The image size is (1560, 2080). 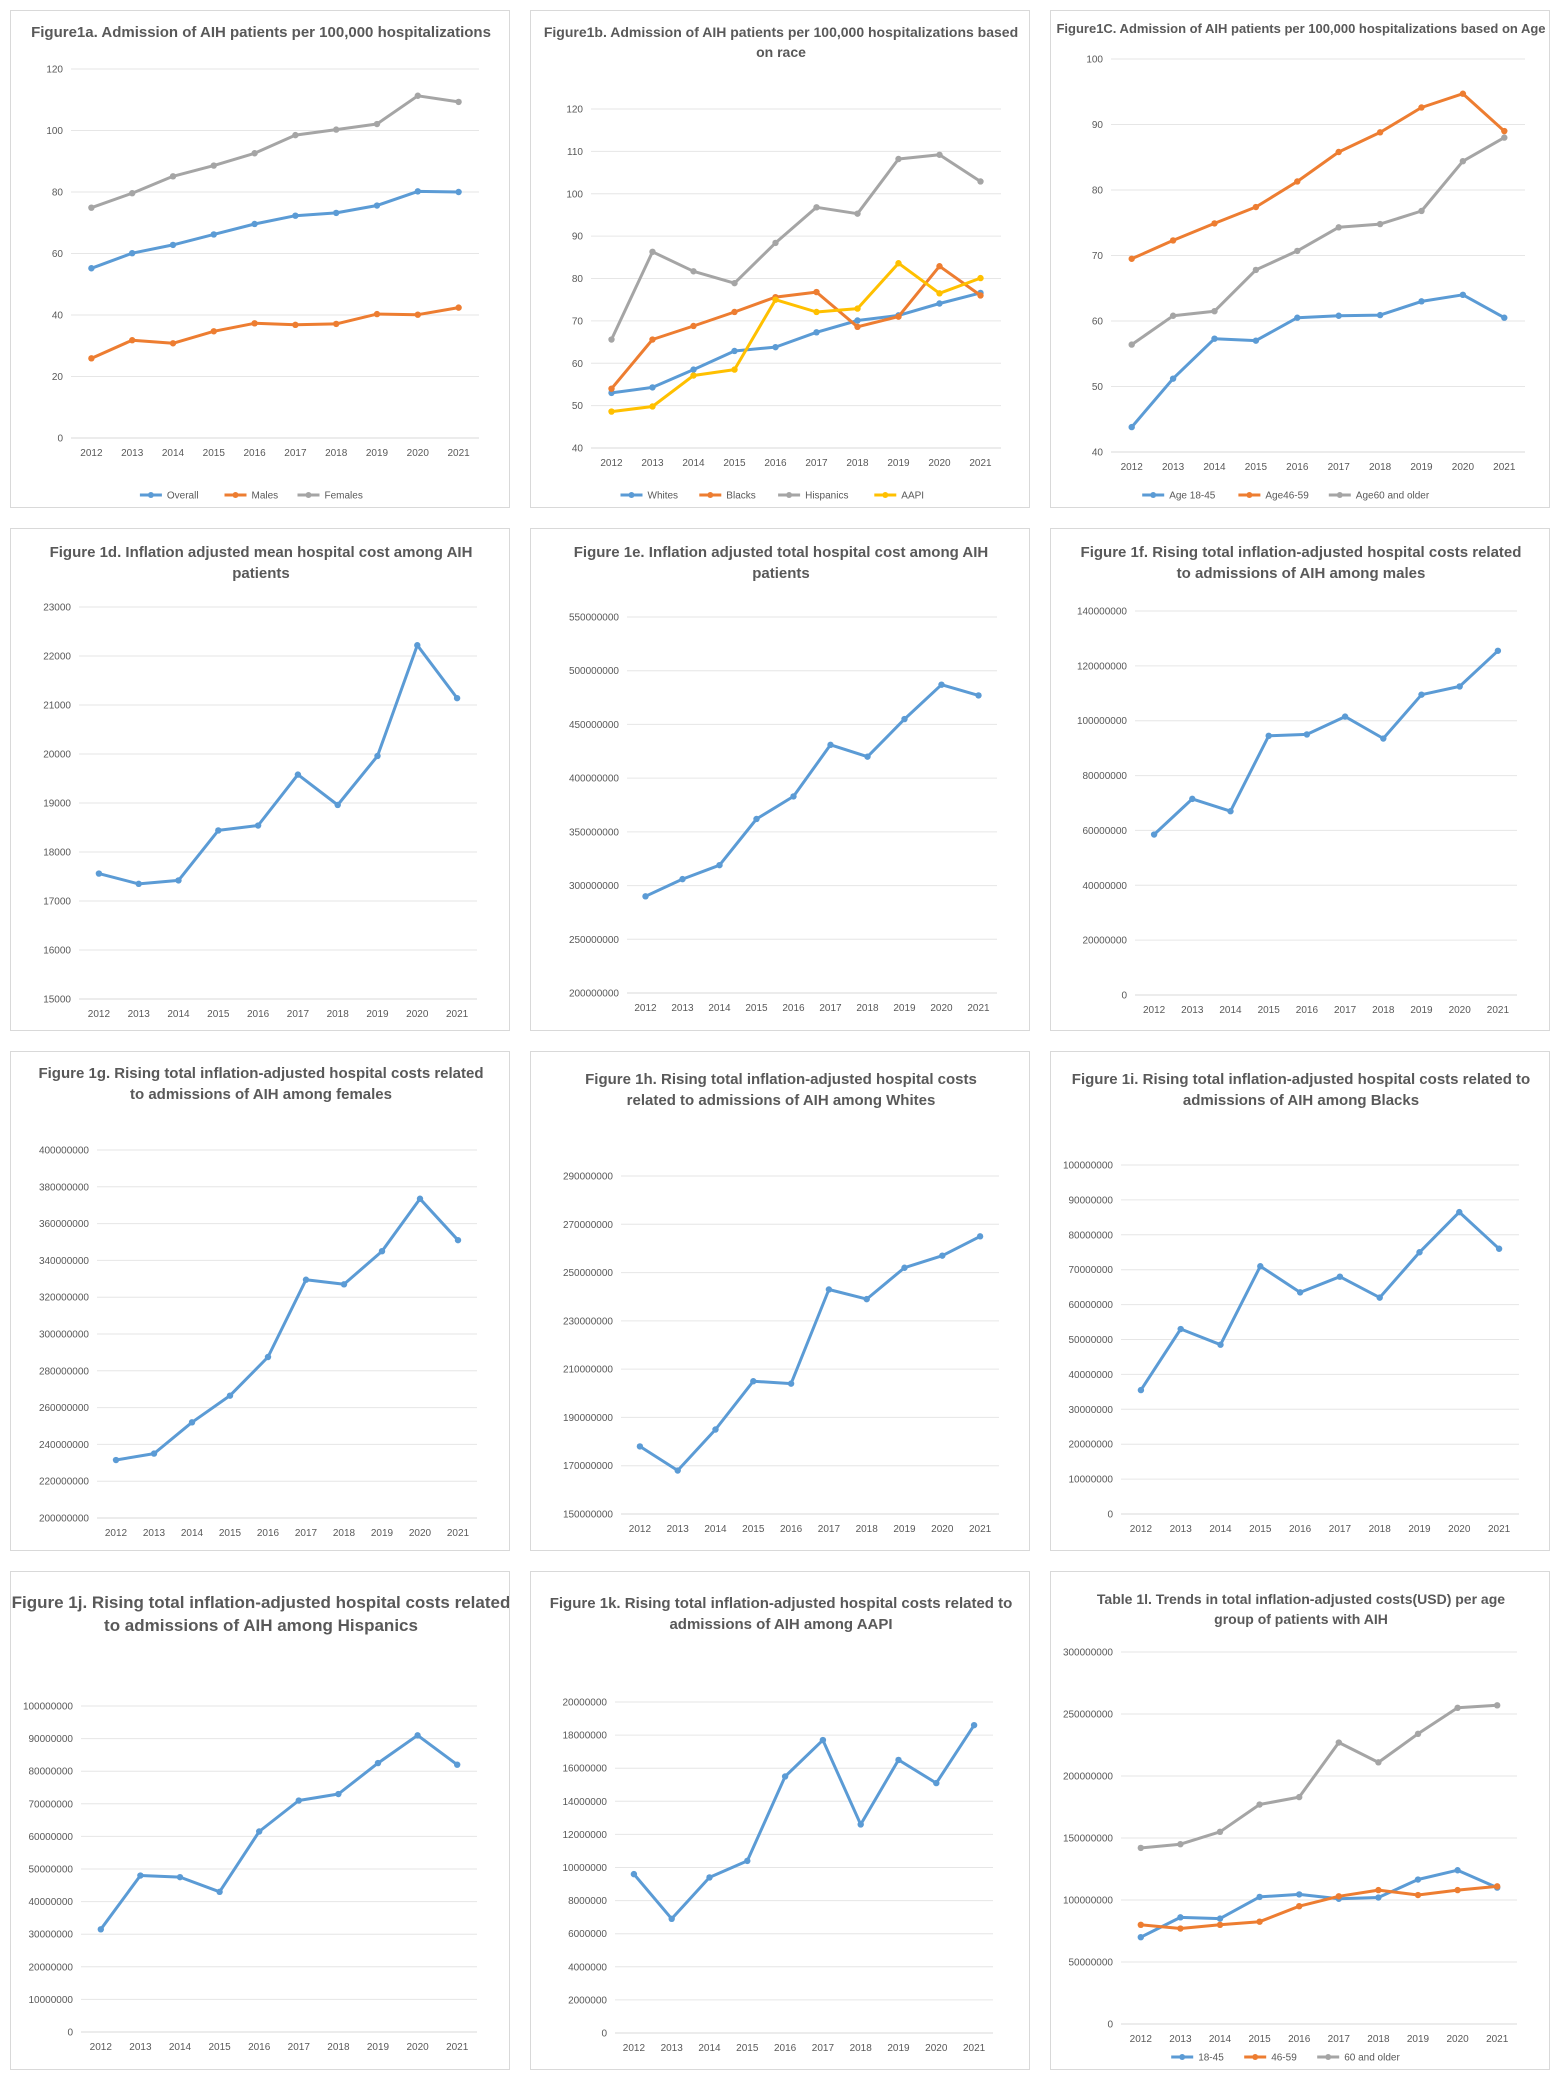 What do you see at coordinates (1214, 467) in the screenshot?
I see `x-tick-label: 2014` at bounding box center [1214, 467].